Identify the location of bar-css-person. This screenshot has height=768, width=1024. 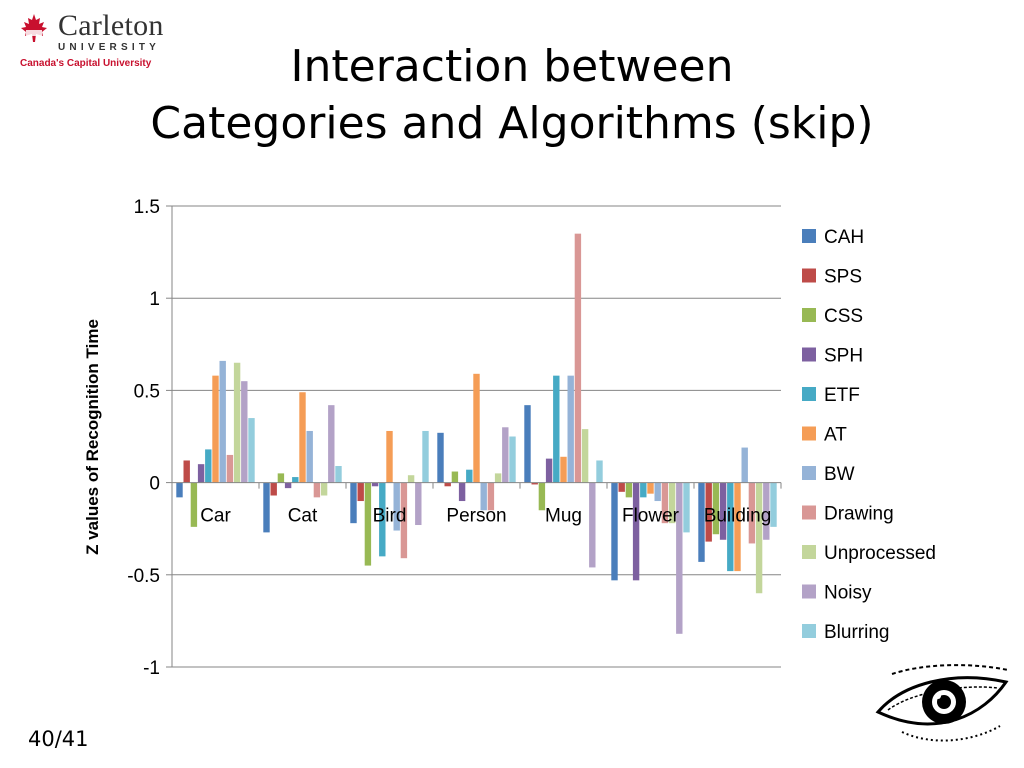
(455, 477).